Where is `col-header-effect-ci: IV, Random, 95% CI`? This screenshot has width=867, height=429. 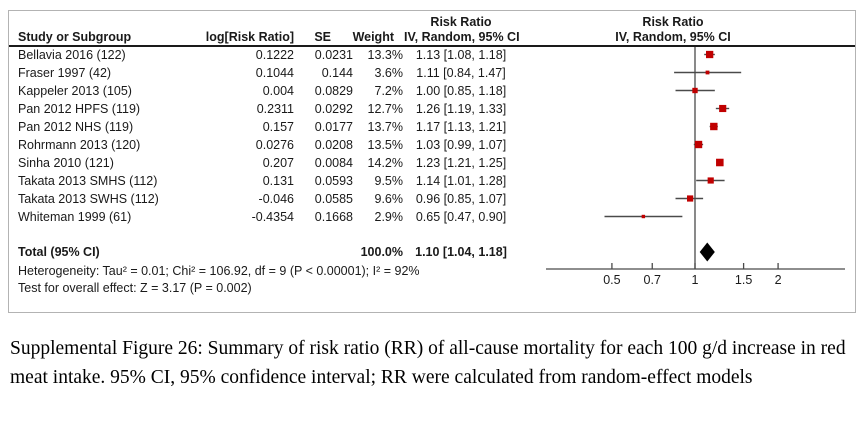
col-header-effect-ci: IV, Random, 95% CI is located at coordinates (462, 37).